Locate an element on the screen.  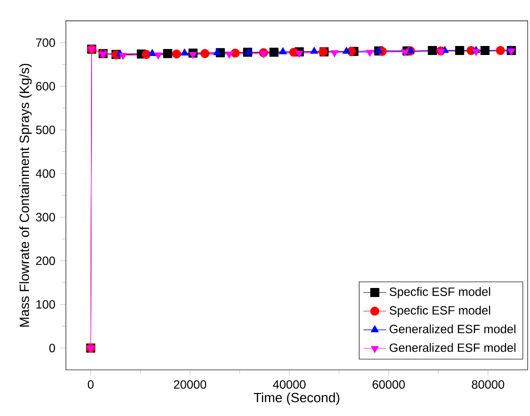
y-tick-label: 400 is located at coordinates (46, 173).